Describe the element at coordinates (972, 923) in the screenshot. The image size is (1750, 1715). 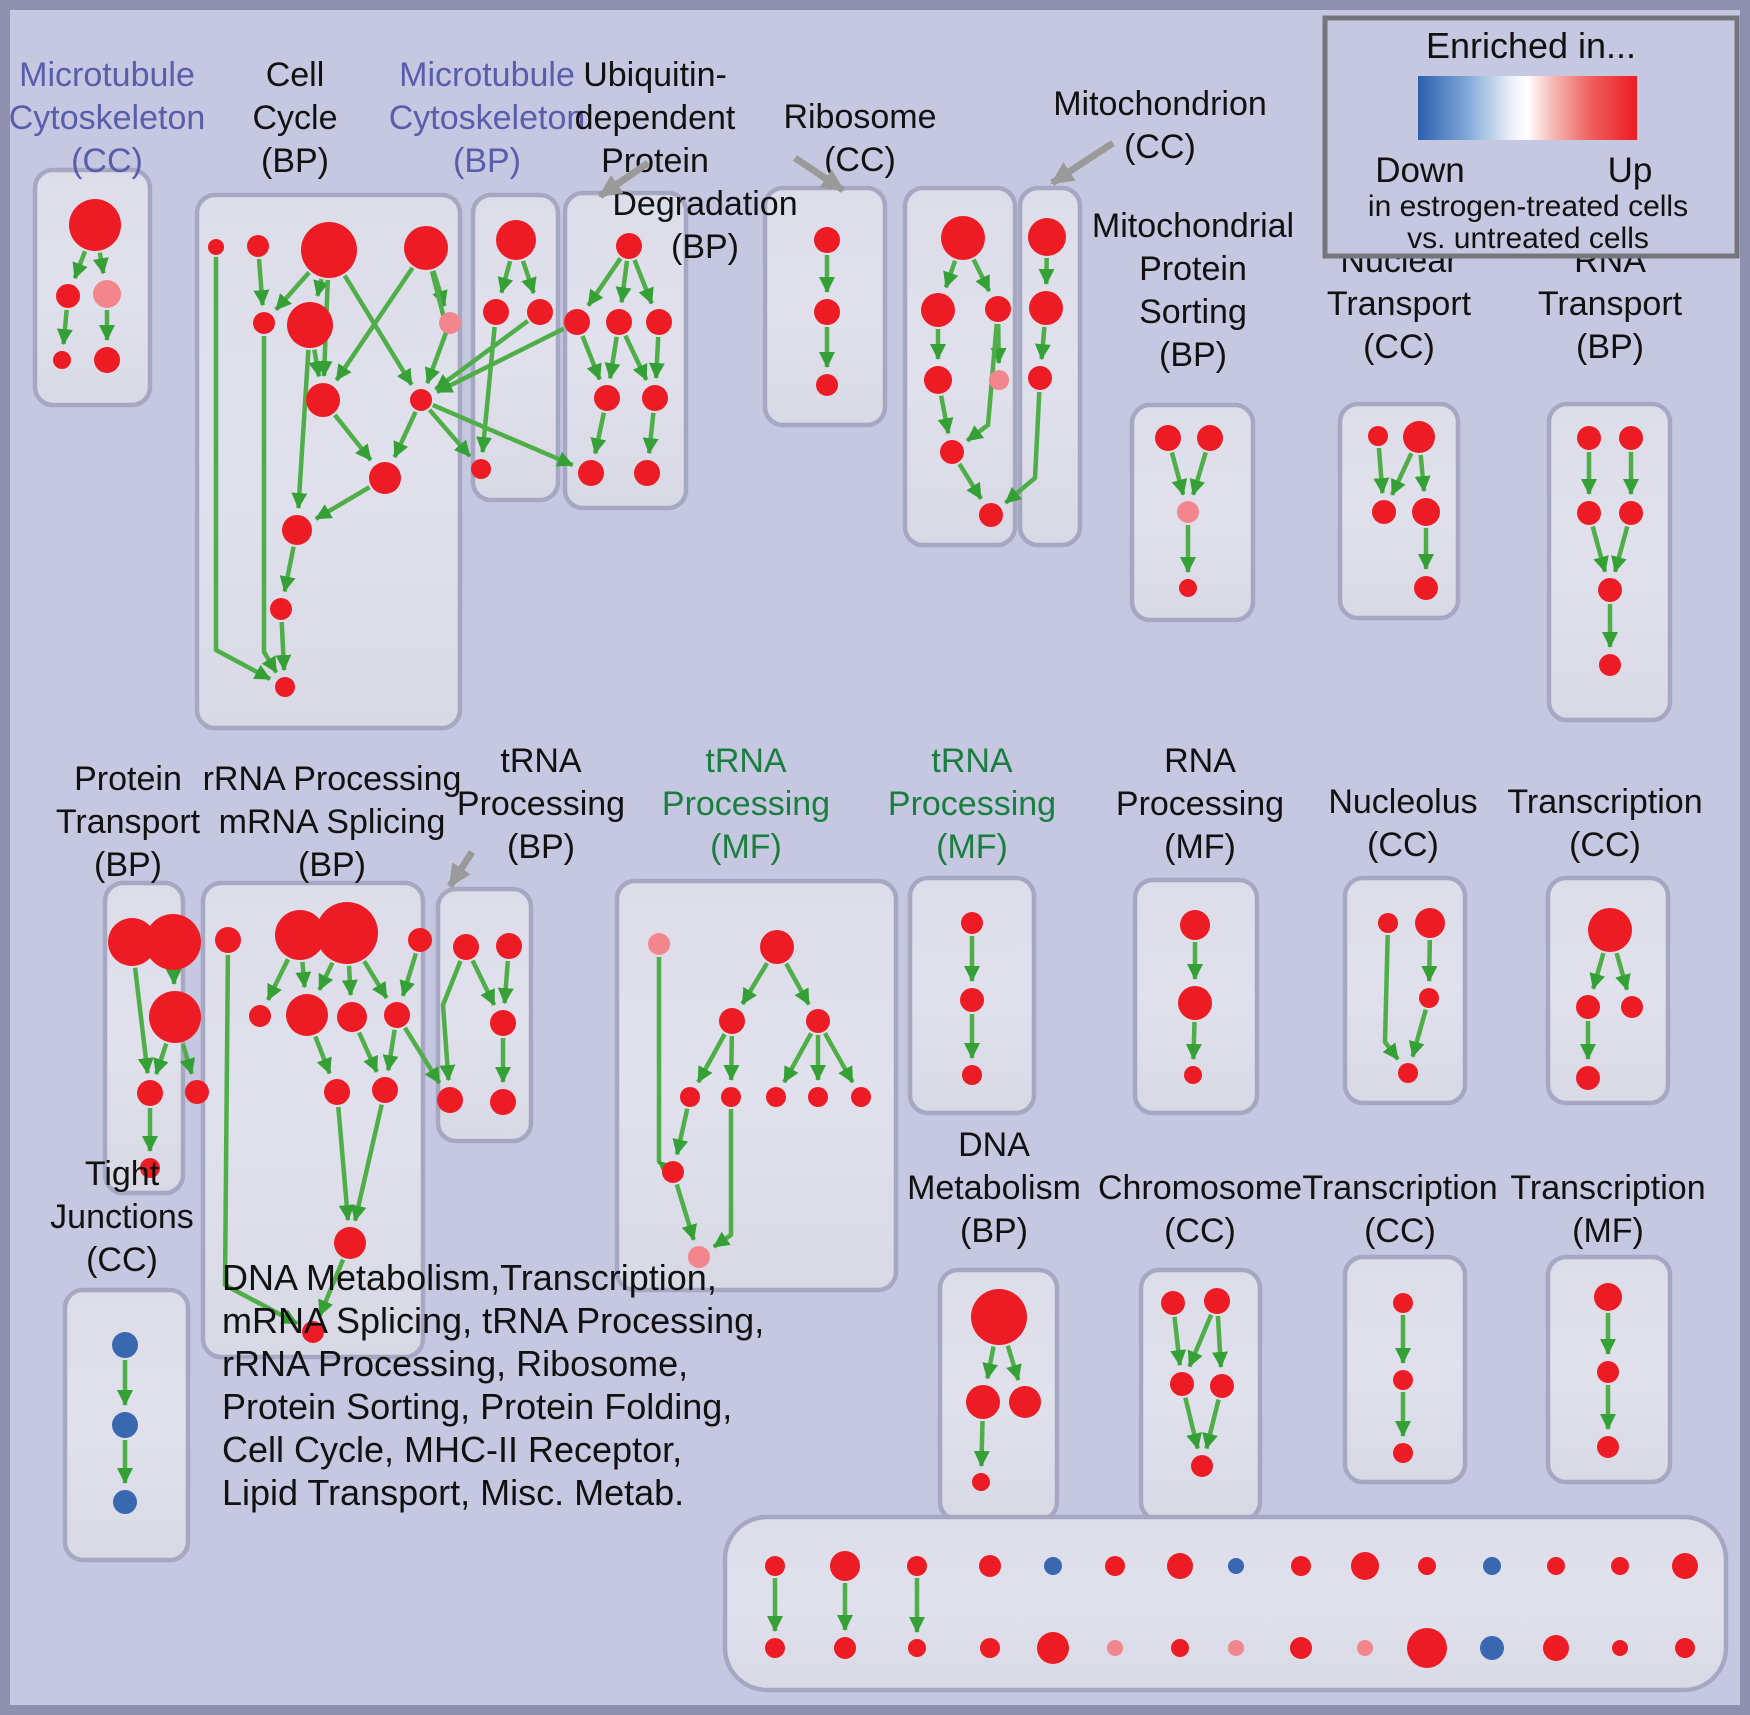
I see `go-term-node-trna-mf-2-s1` at that location.